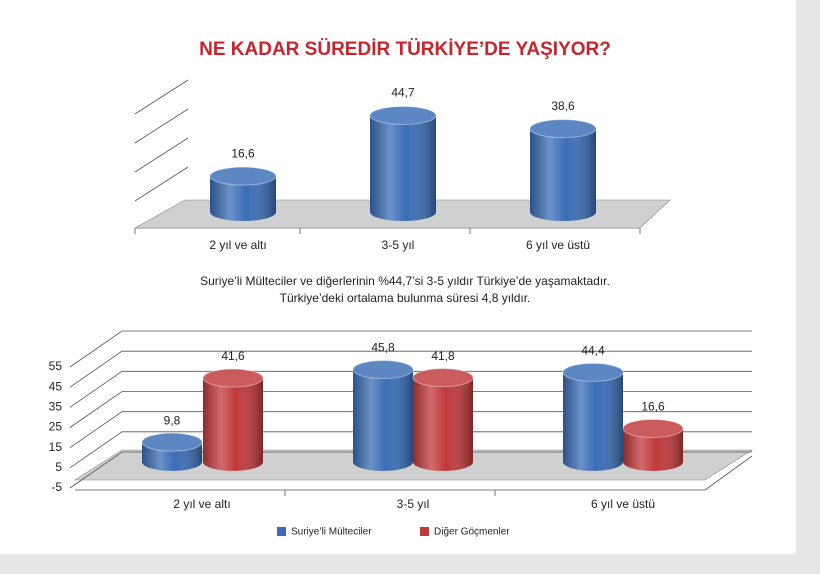 This screenshot has width=820, height=574. I want to click on y-tick-label: -5, so click(56, 487).